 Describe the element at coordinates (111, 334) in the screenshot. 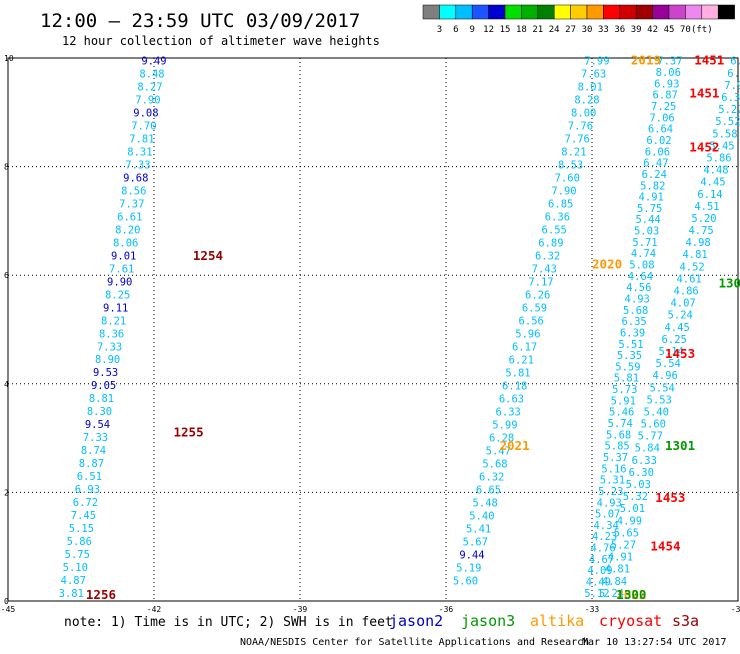

I see `swh-value-track-1: 8.36` at that location.